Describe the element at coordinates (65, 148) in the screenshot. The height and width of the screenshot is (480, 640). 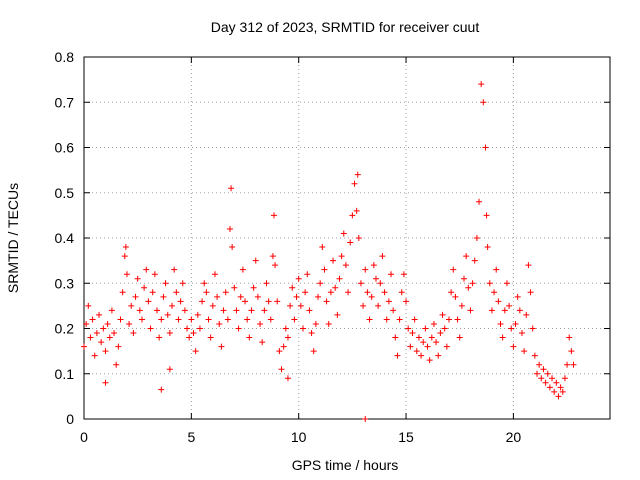
I see `y-tick-label: 0.6` at that location.